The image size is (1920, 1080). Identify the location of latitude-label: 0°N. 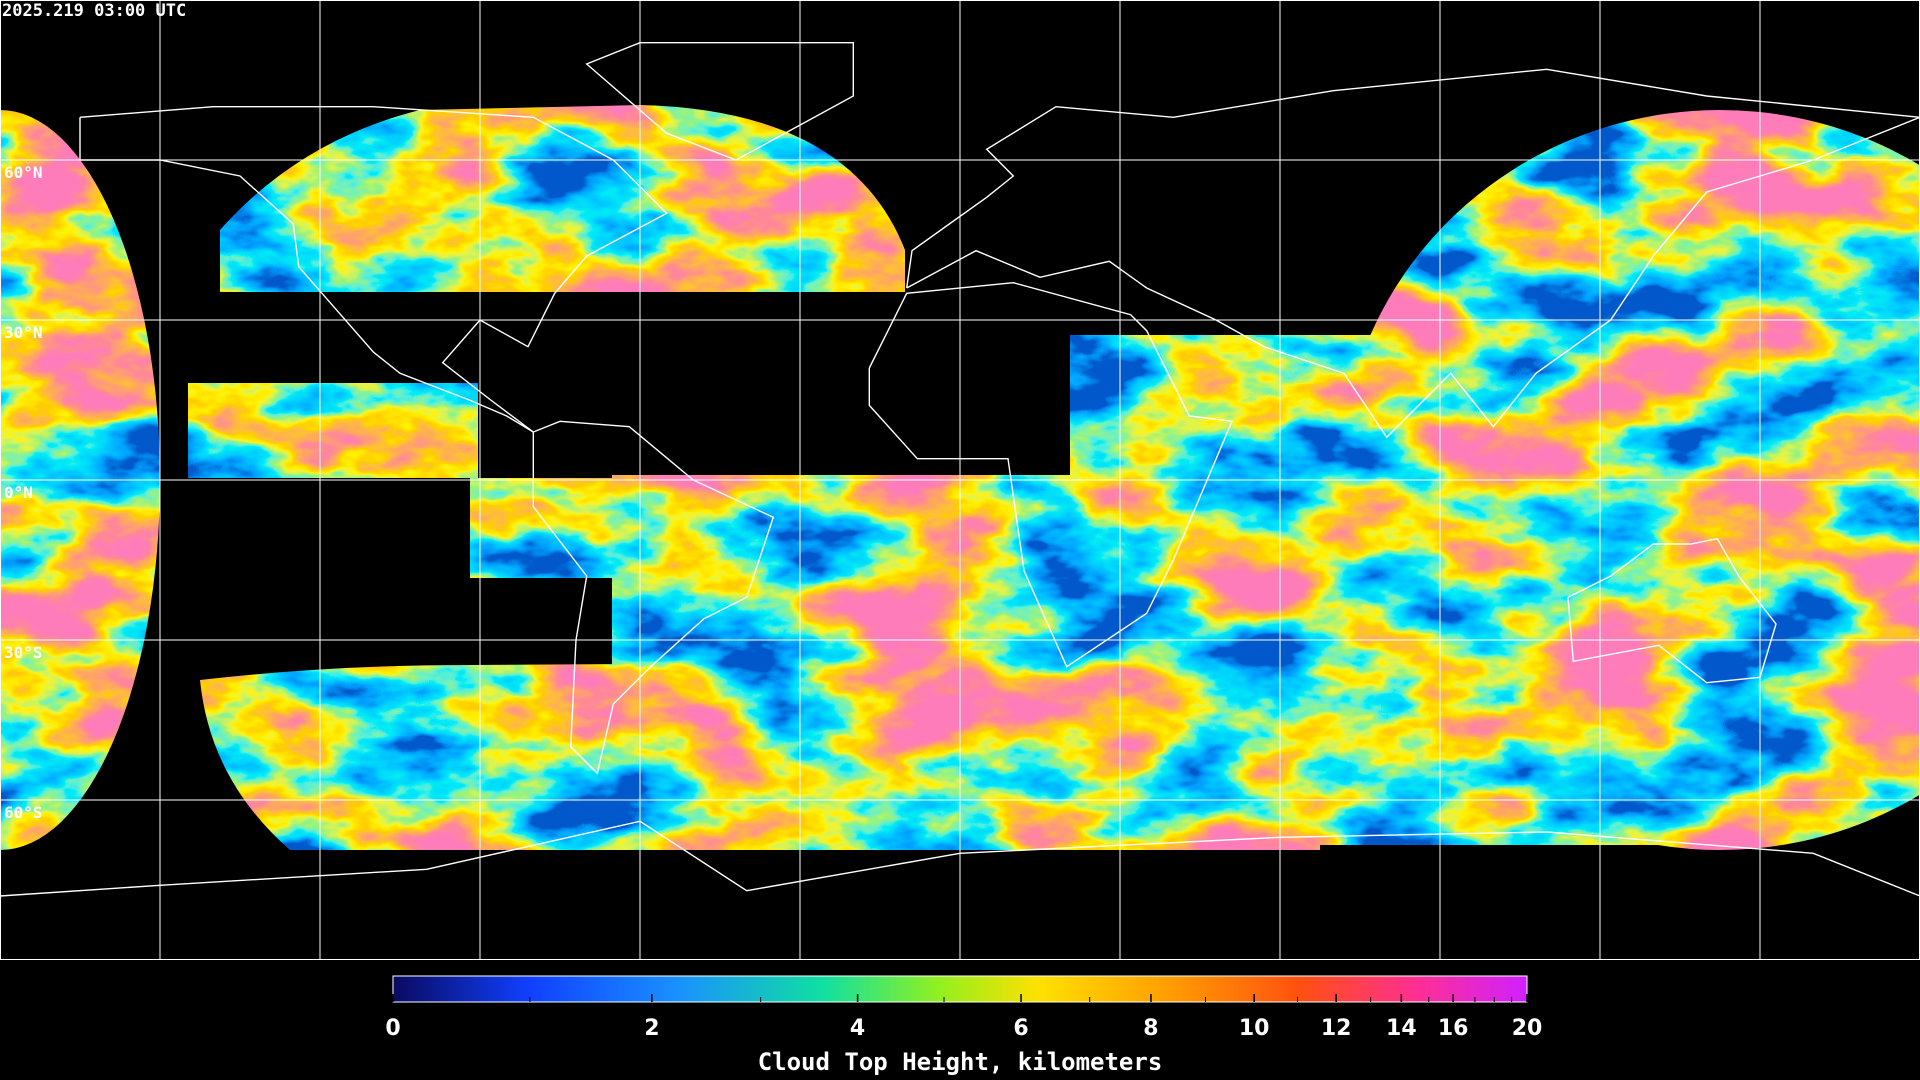
(18, 492).